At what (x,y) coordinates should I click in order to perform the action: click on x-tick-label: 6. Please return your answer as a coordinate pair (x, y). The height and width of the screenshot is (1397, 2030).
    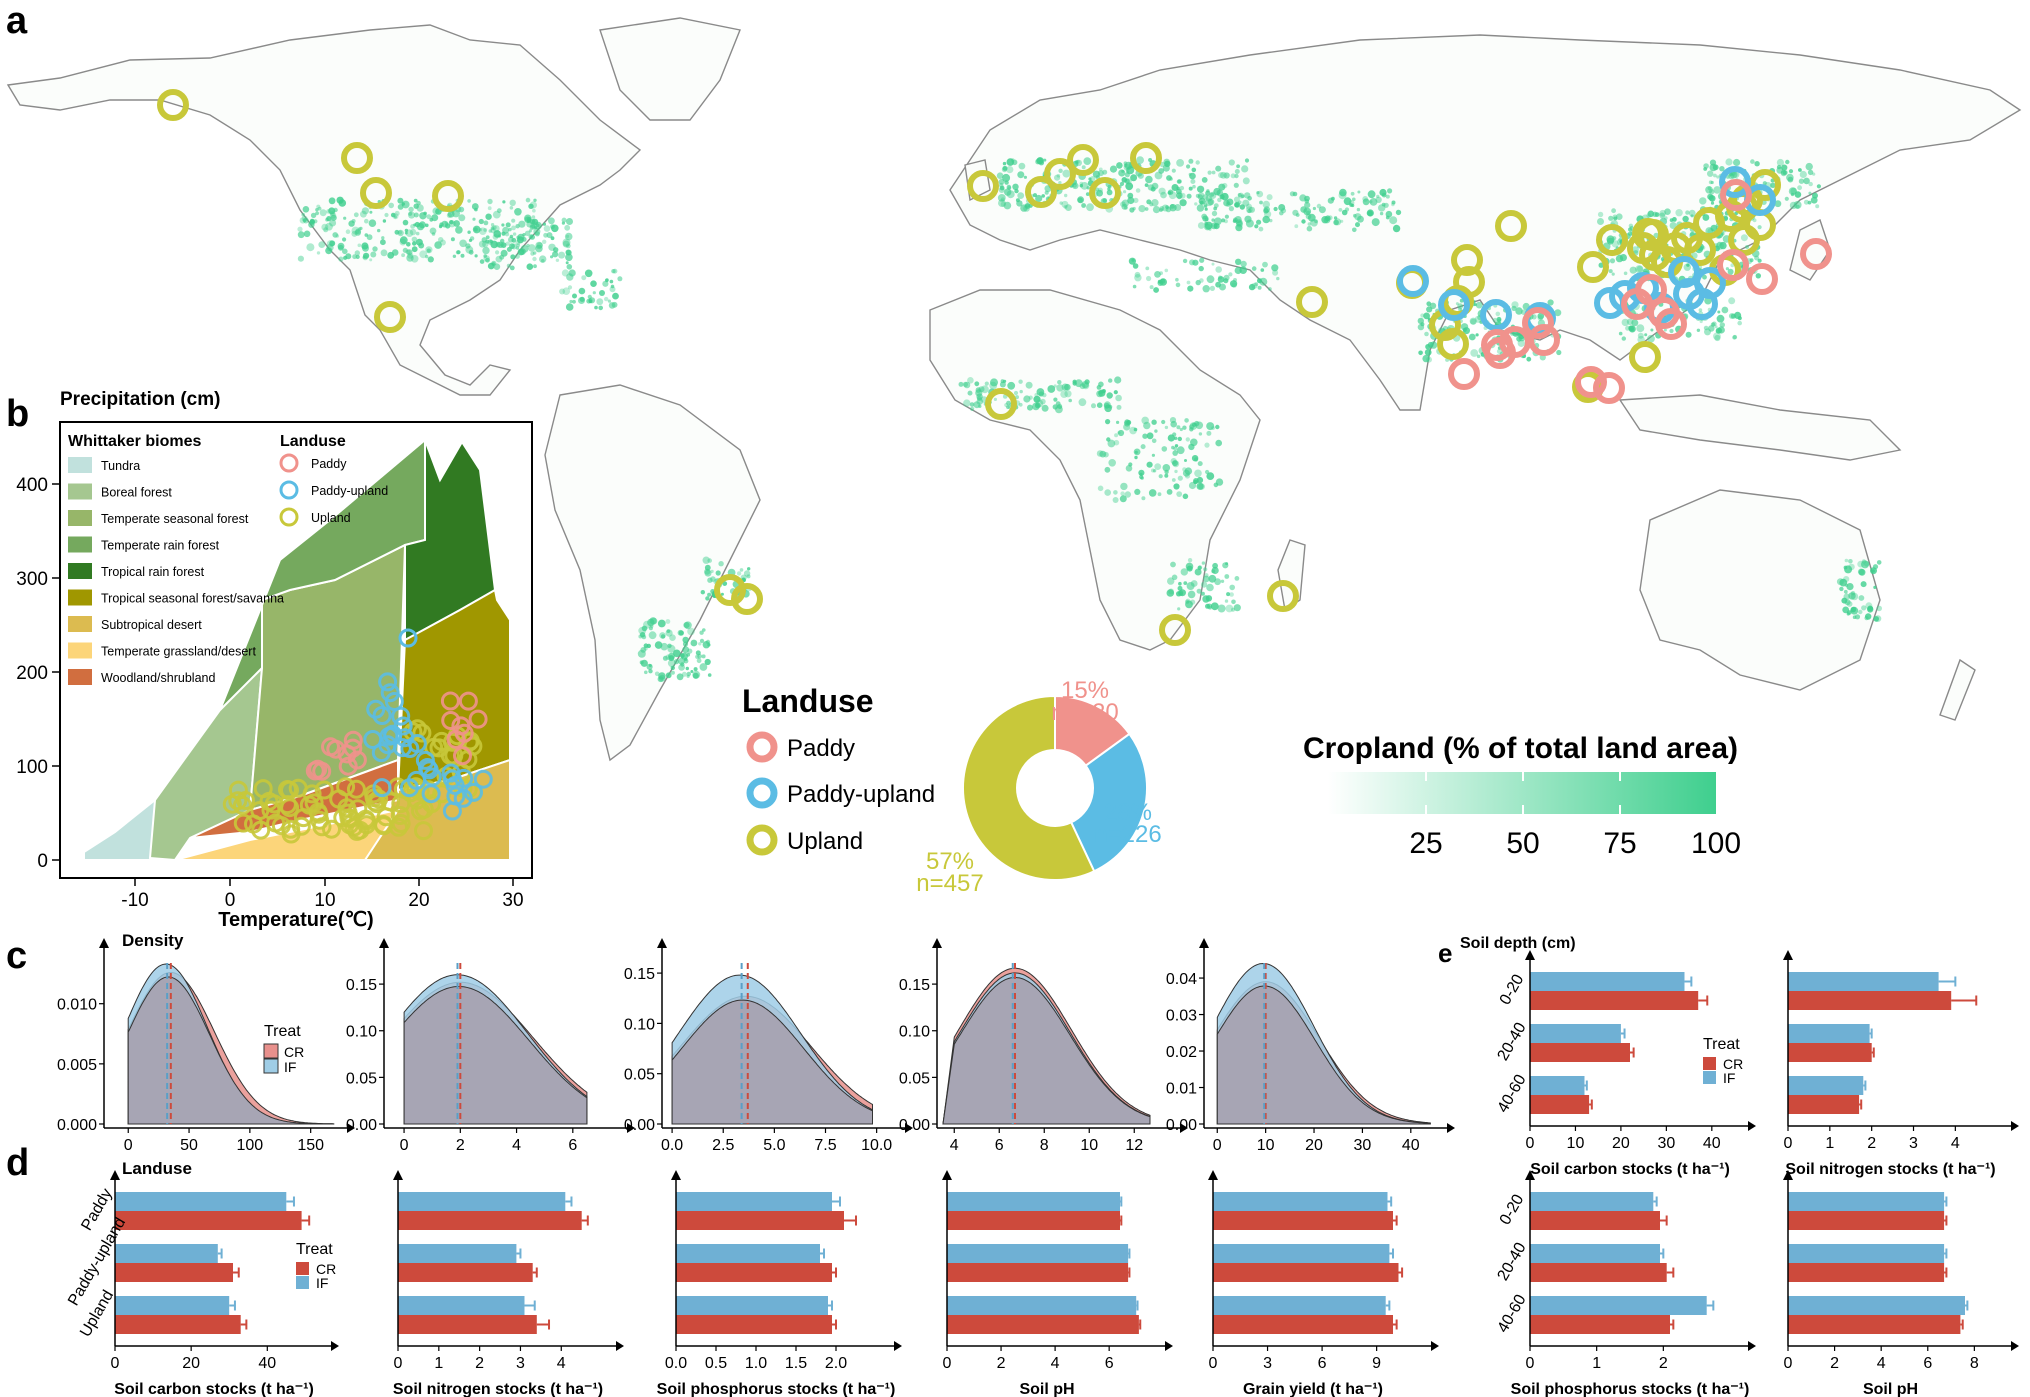
    Looking at the image, I should click on (999, 1145).